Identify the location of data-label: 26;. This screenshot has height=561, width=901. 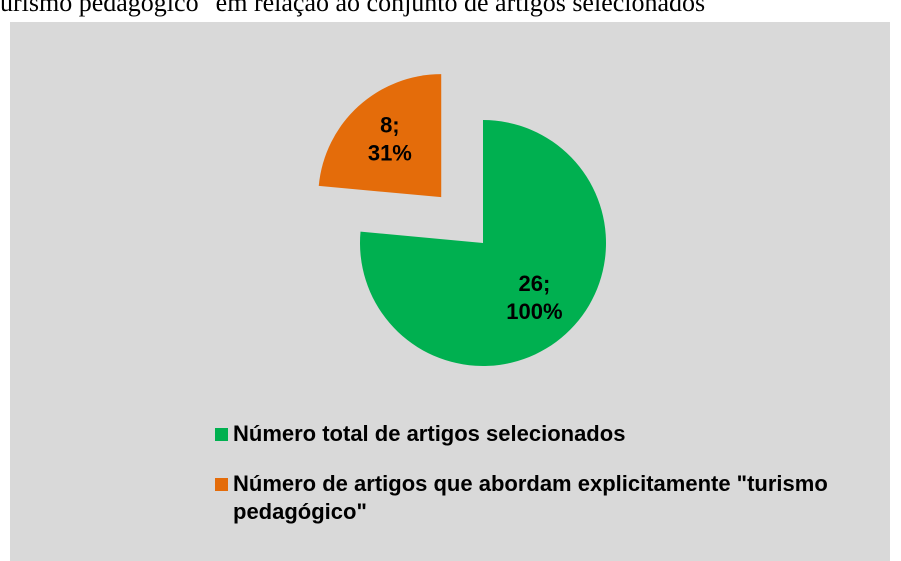
(534, 283).